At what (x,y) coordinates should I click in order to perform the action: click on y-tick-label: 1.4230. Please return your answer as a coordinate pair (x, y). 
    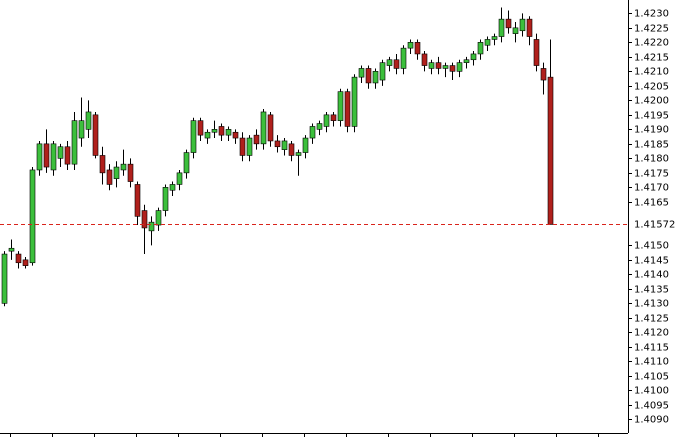
    Looking at the image, I should click on (651, 14).